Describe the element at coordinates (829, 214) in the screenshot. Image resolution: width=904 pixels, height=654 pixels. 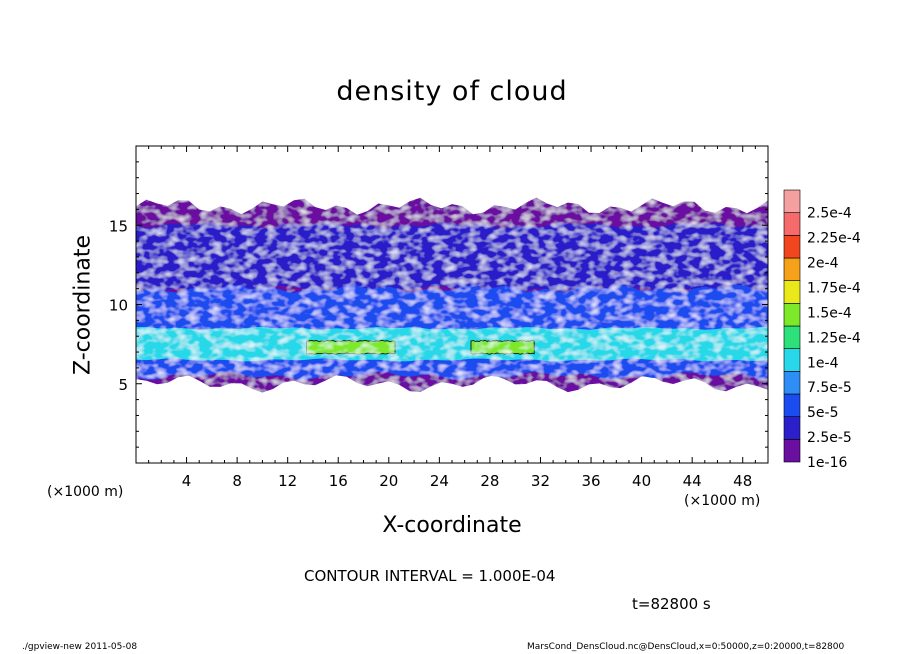
I see `colorbar-label: 2.5e-4` at that location.